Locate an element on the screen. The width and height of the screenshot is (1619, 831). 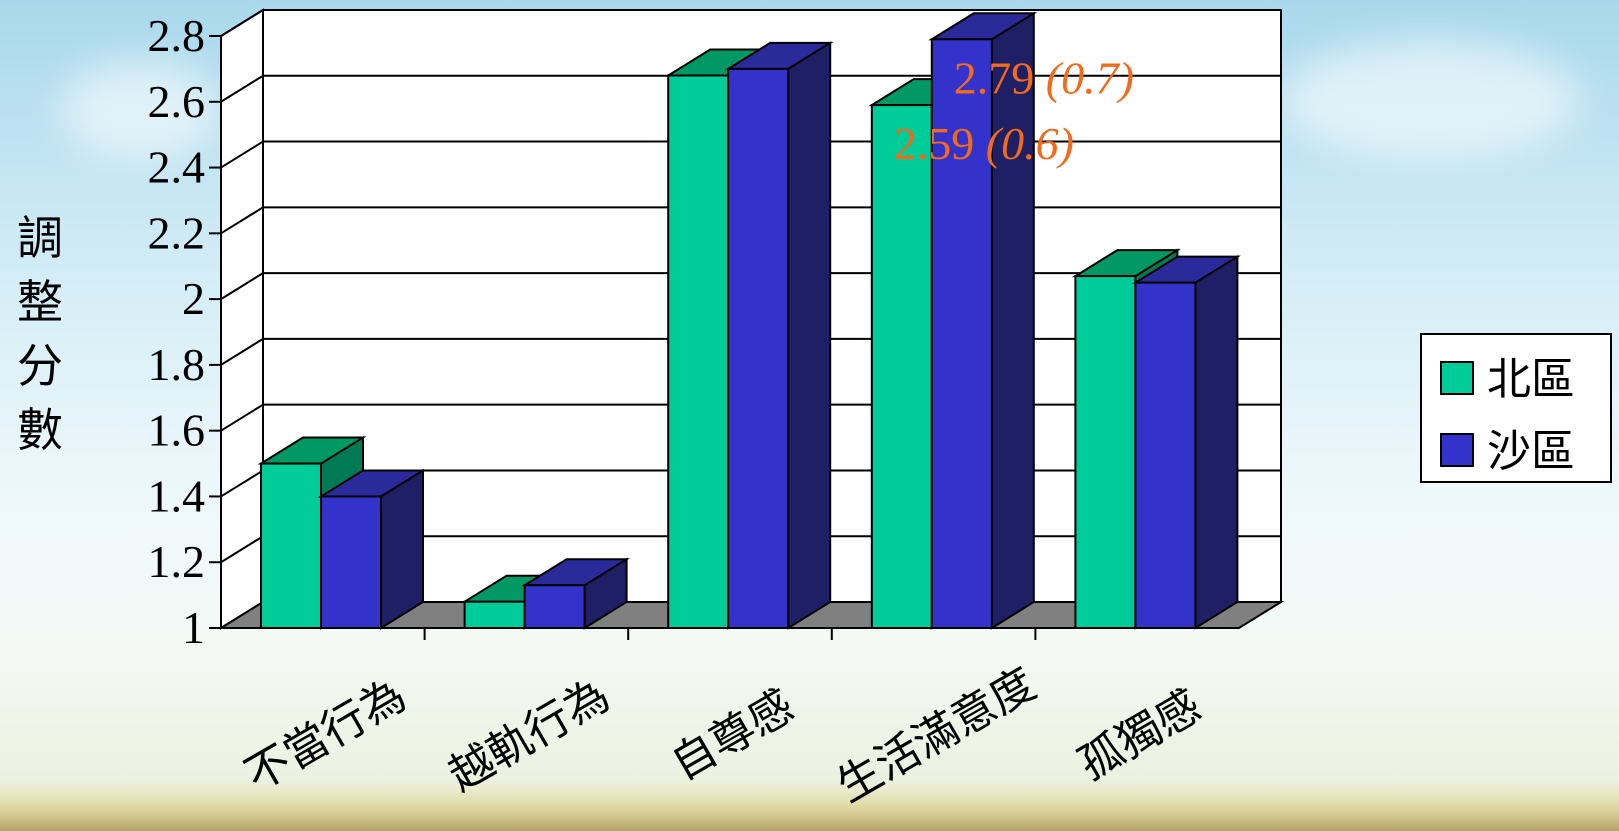
bar-2-1-side is located at coordinates (809, 335).